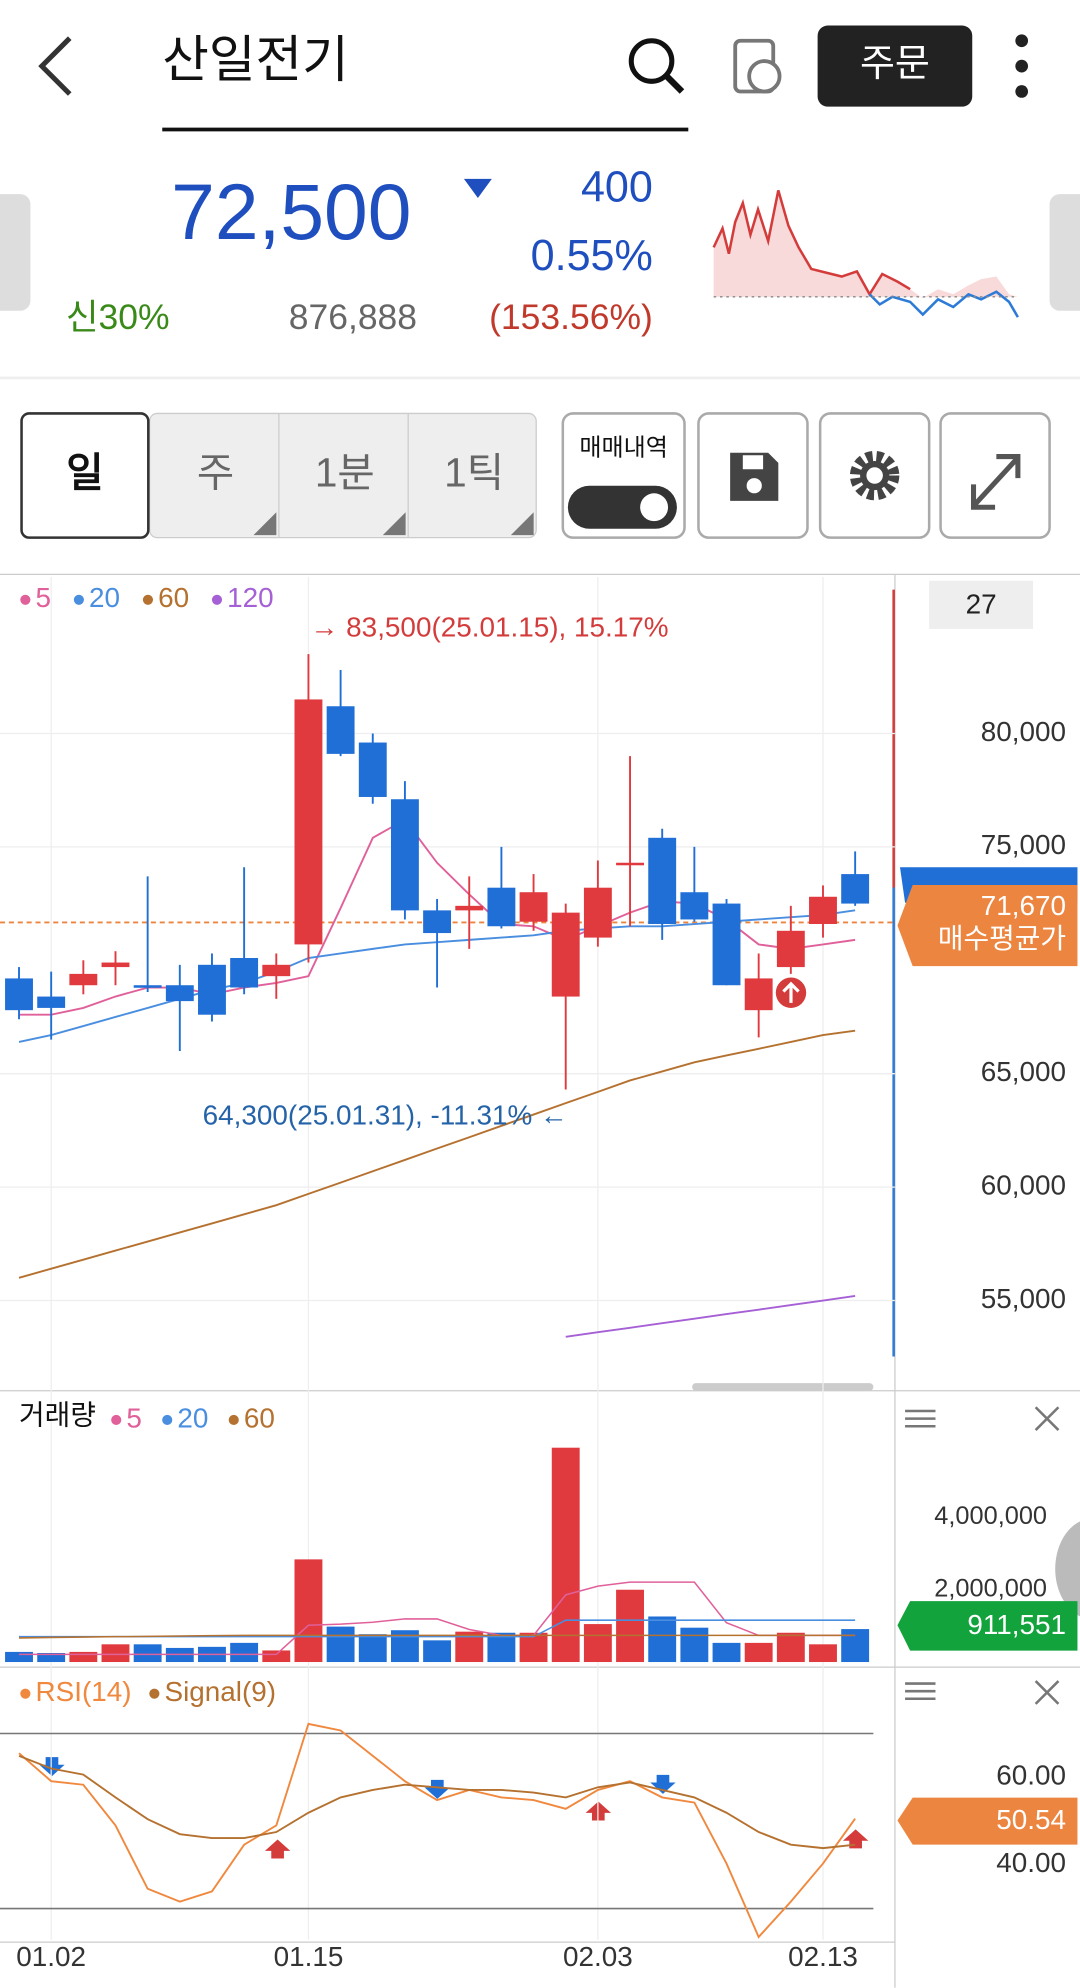  Describe the element at coordinates (995, 482) in the screenshot. I see `expand-icon` at that location.